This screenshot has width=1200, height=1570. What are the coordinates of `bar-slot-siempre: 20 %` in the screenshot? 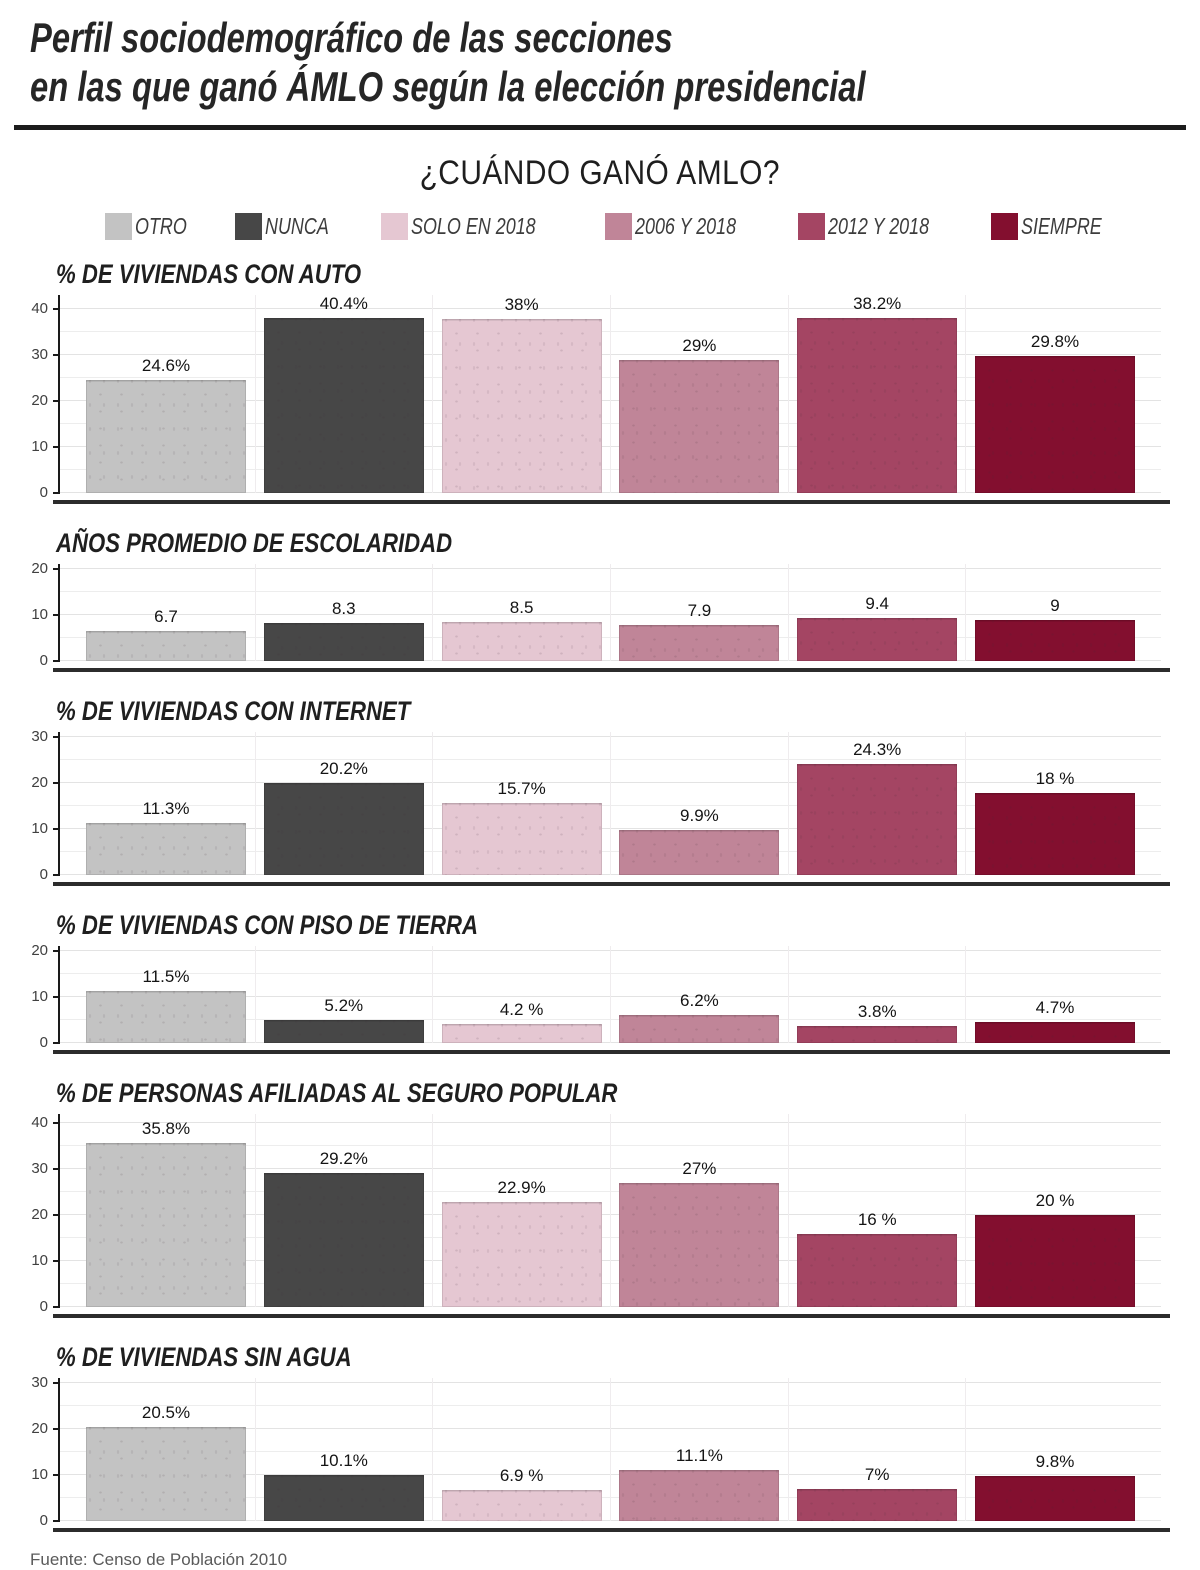 It's located at (1054, 1211).